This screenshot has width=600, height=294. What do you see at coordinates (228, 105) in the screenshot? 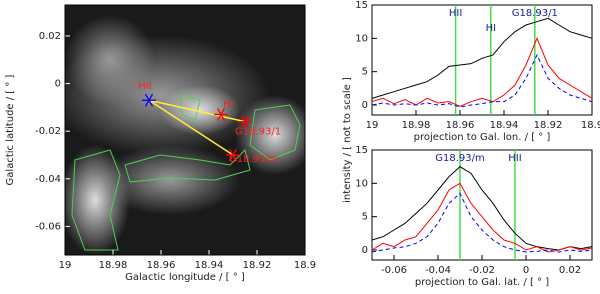
I see `marker-label: HI` at bounding box center [228, 105].